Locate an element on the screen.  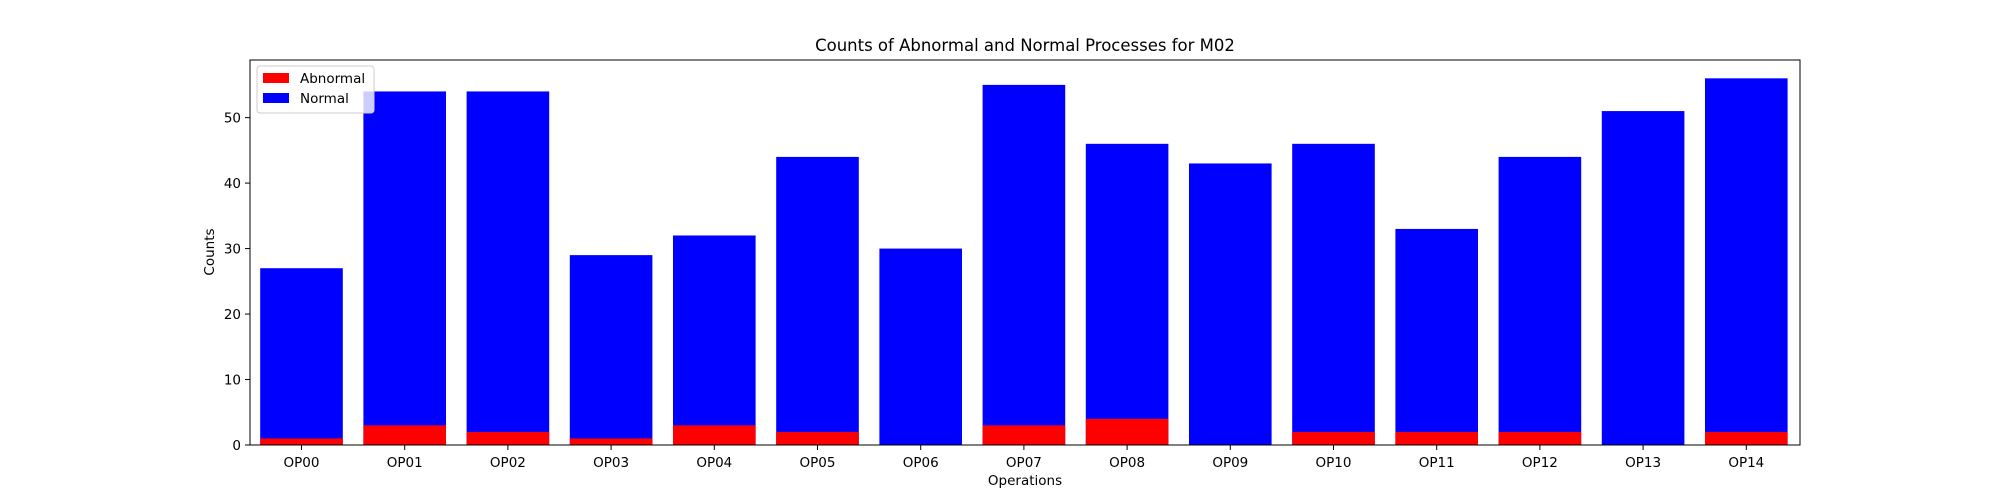
x-tick-label: OP07 is located at coordinates (1024, 463).